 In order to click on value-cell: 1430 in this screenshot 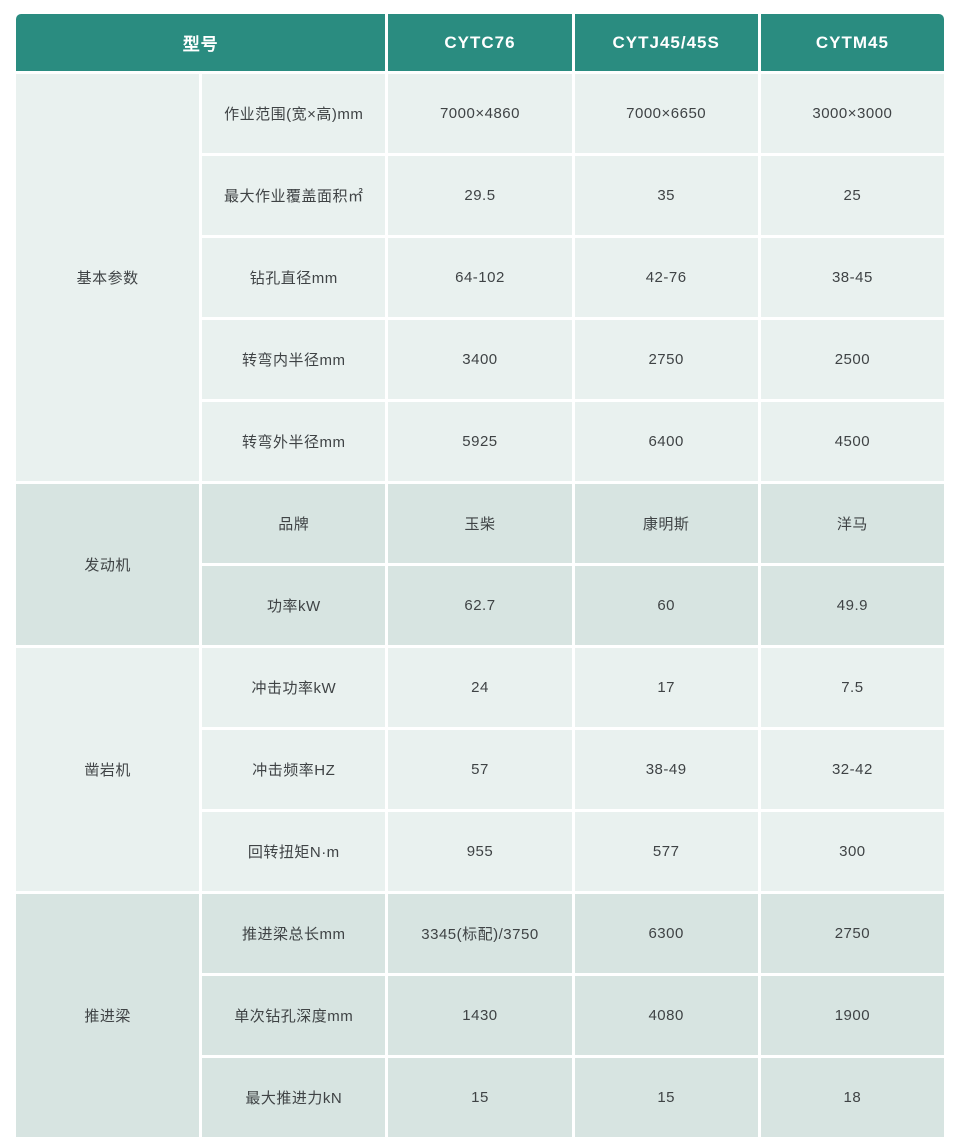, I will do `click(480, 1015)`.